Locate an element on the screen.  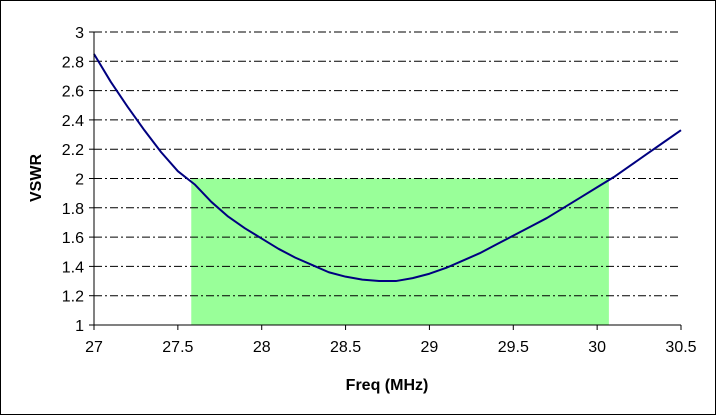
y-tick-label: 1.2 is located at coordinates (73, 297).